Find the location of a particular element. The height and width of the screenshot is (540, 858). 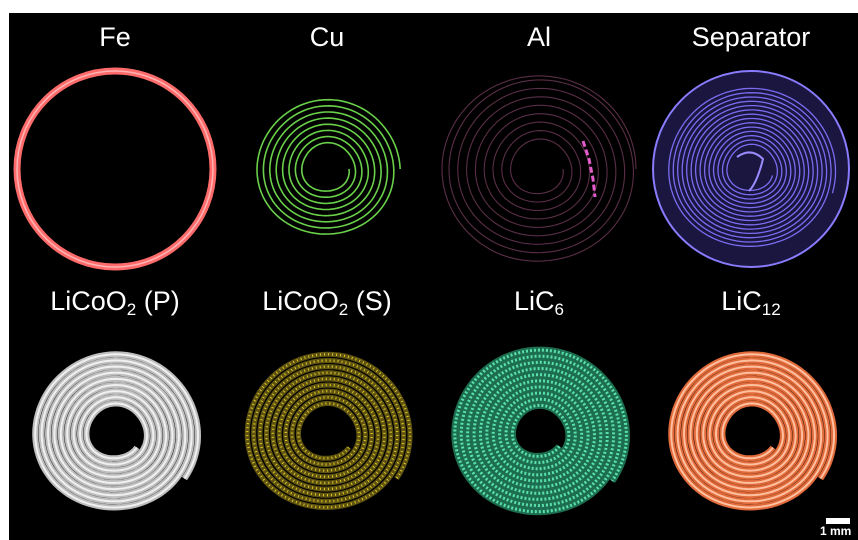

al-element-map is located at coordinates (539, 168).